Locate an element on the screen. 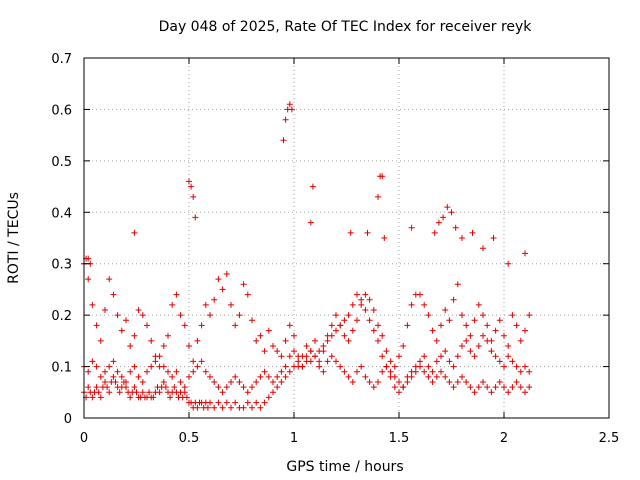 This screenshot has height=480, width=640. x-tick-label: 0.5 is located at coordinates (189, 438).